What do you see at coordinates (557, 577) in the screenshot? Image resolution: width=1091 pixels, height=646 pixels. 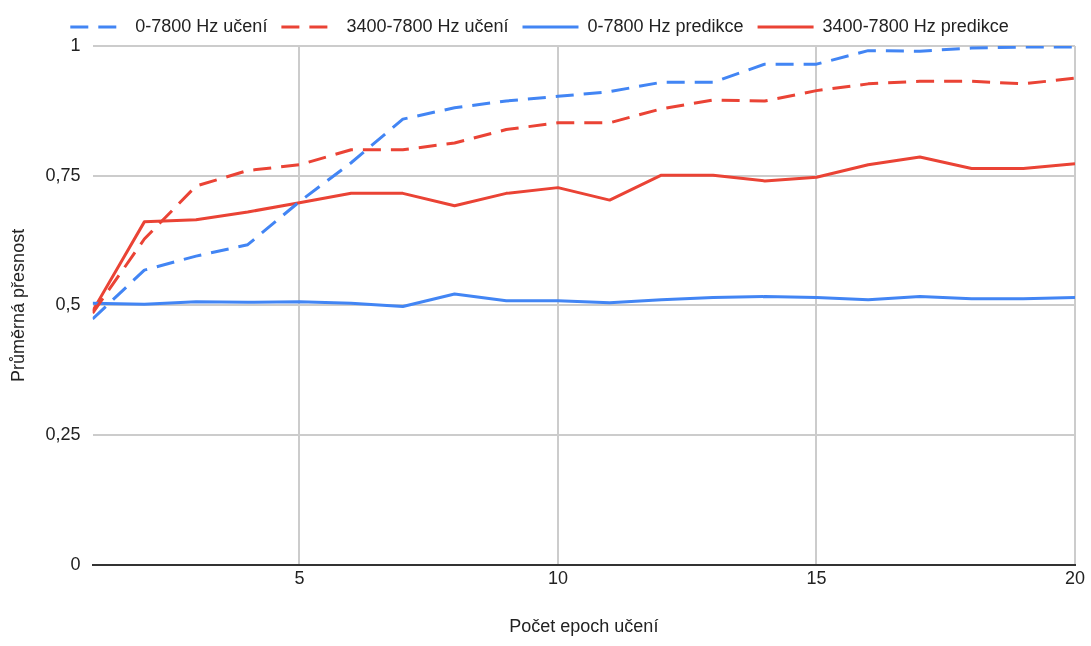 I see `x-tick-label: 10` at bounding box center [557, 577].